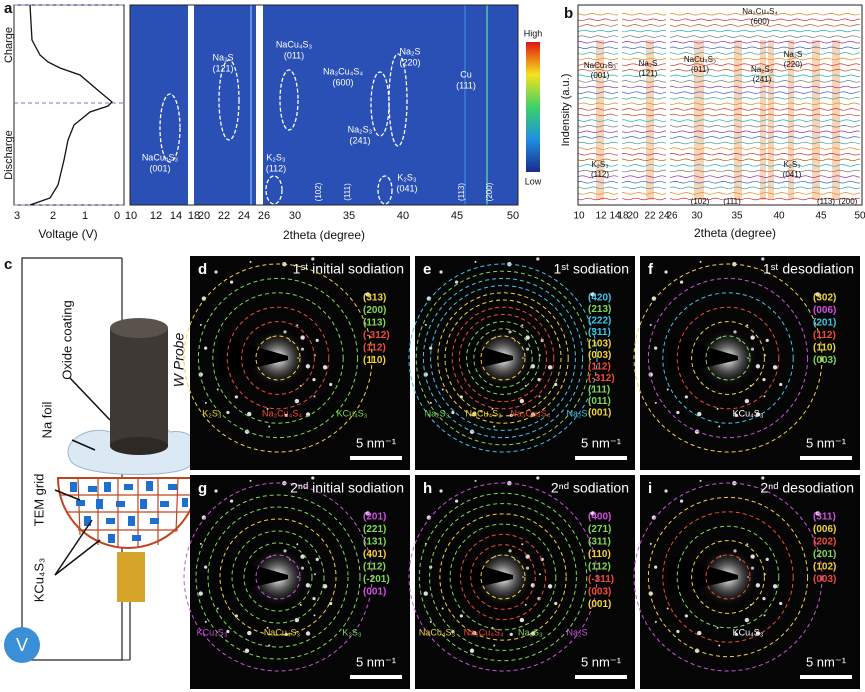  What do you see at coordinates (374, 517) in the screenshot?
I see `hkl-label: (201)` at bounding box center [374, 517].